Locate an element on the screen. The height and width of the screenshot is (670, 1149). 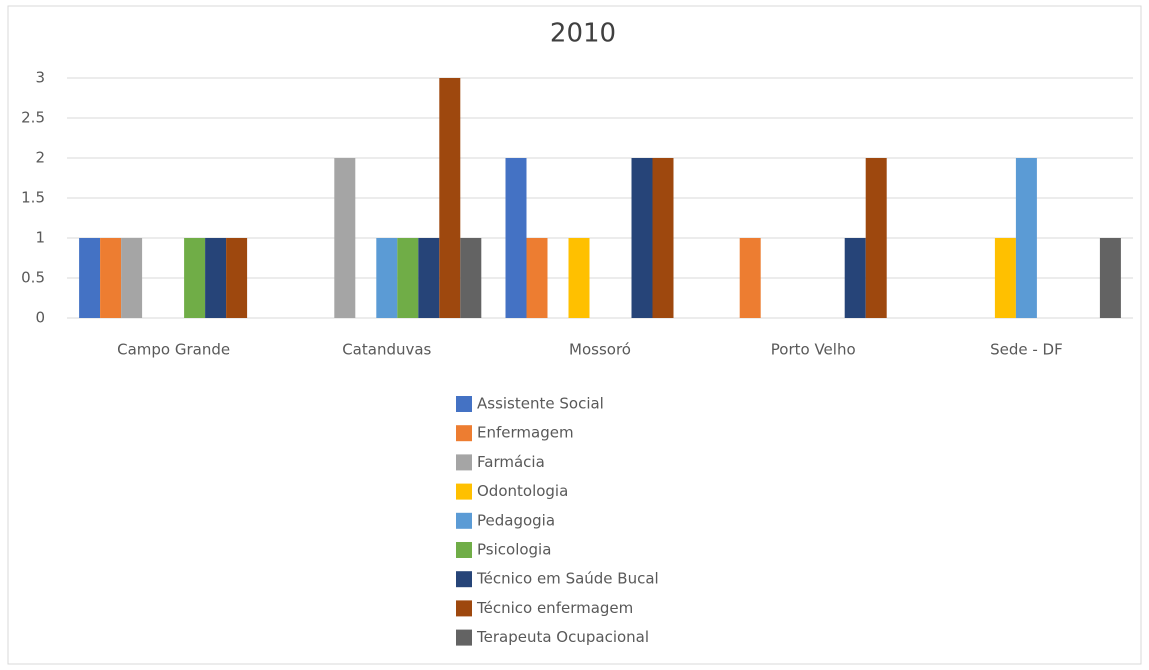
y-tick-label: 2.5 is located at coordinates (33, 118).